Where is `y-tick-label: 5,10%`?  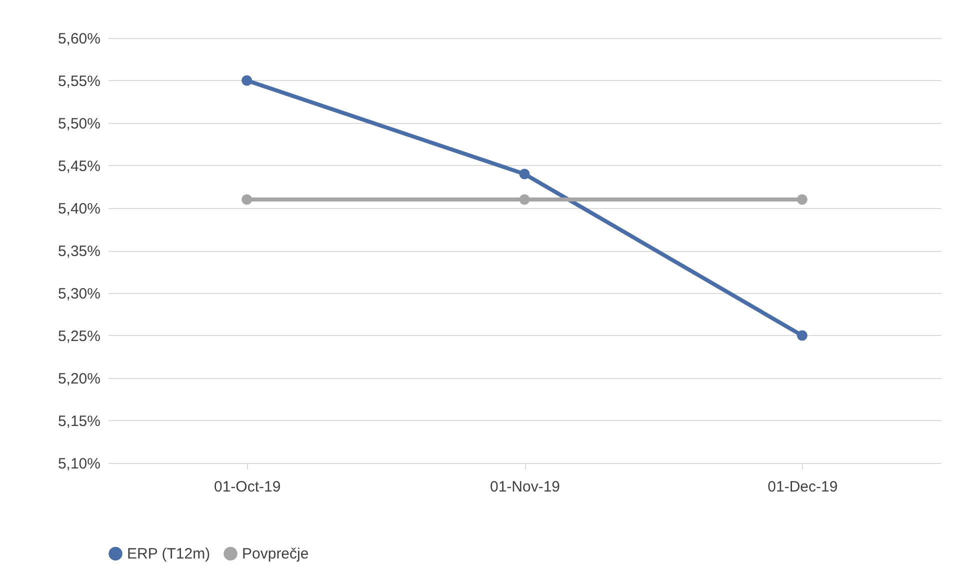
y-tick-label: 5,10% is located at coordinates (79, 464).